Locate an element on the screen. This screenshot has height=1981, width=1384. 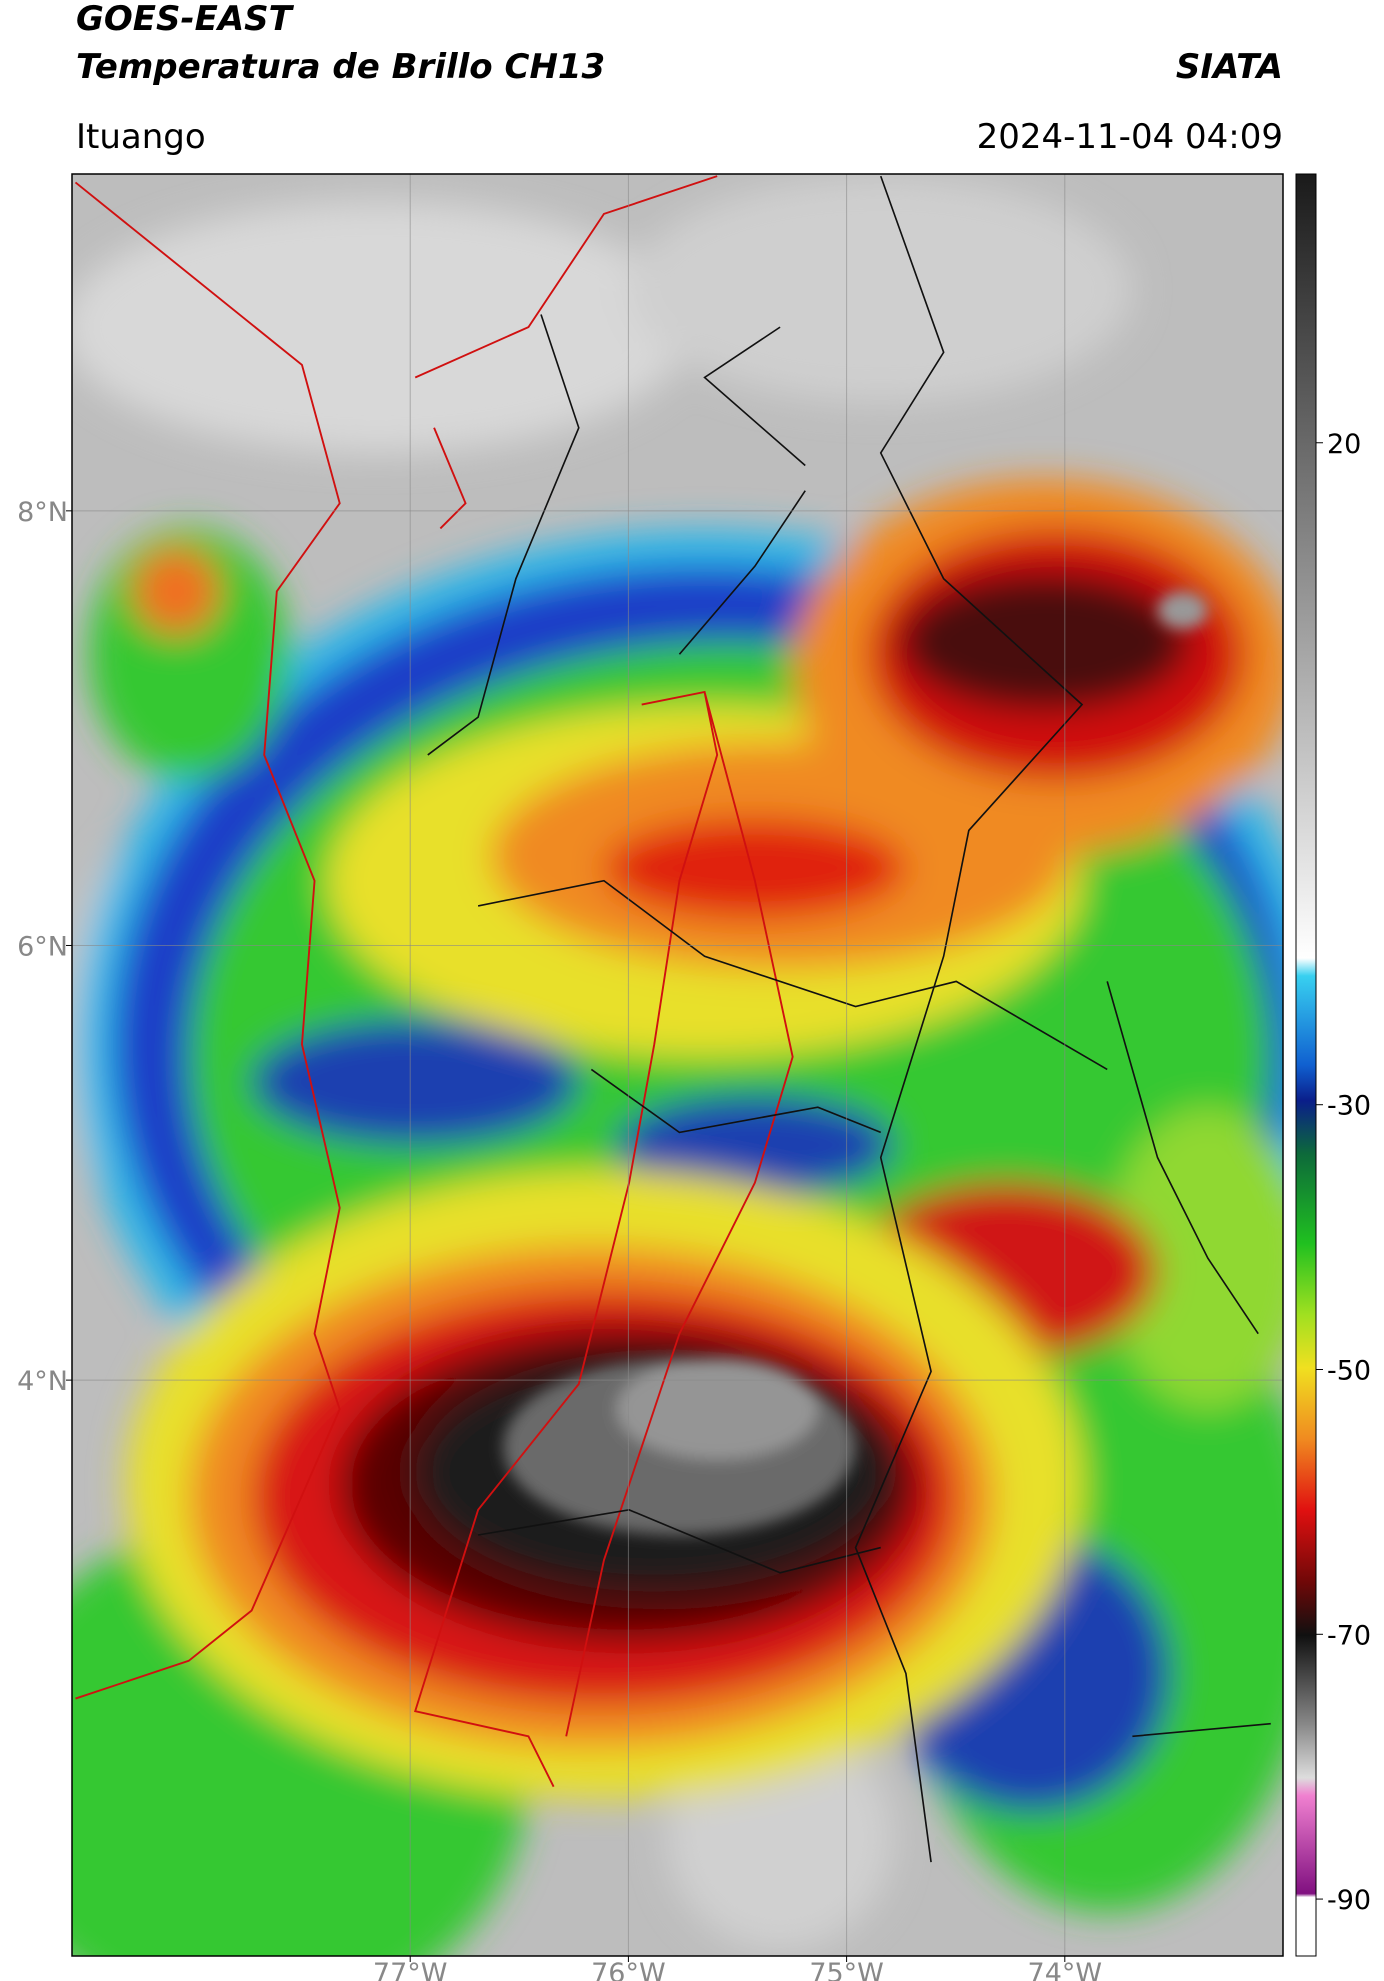
y-tick-label: 6°N is located at coordinates (42, 946).